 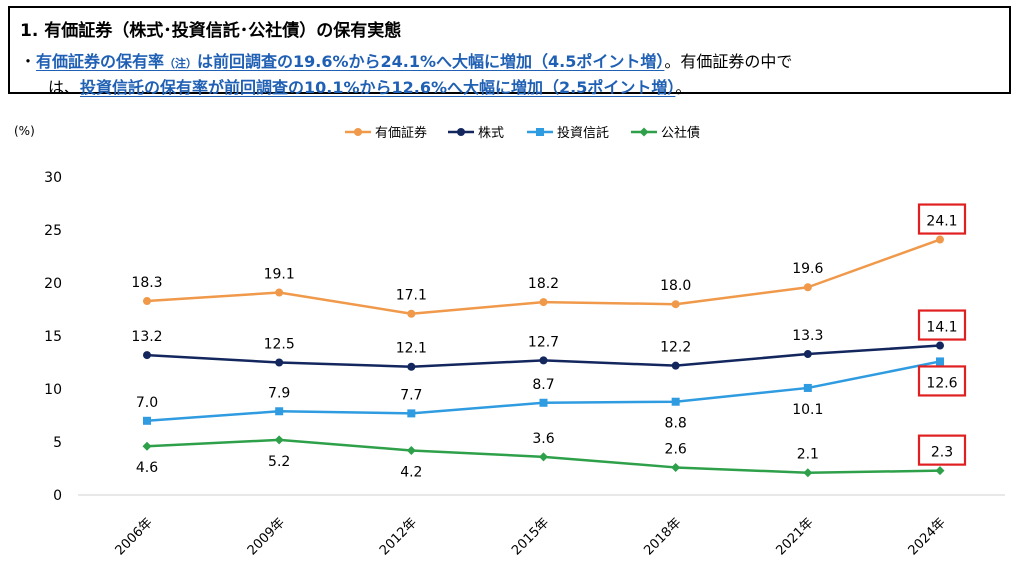 I want to click on y-tick-label: 30, so click(x=53, y=178).